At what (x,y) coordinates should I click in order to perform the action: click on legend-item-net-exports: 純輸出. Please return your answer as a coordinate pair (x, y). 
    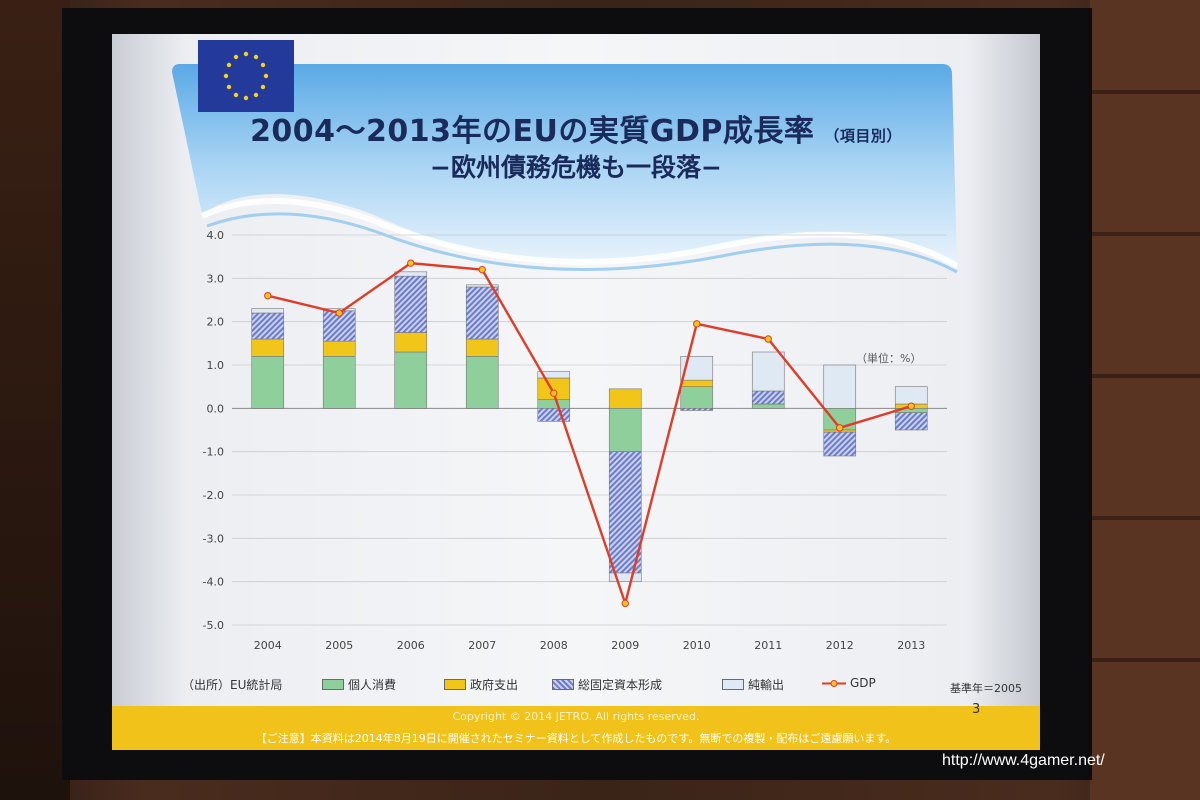
    Looking at the image, I should click on (753, 684).